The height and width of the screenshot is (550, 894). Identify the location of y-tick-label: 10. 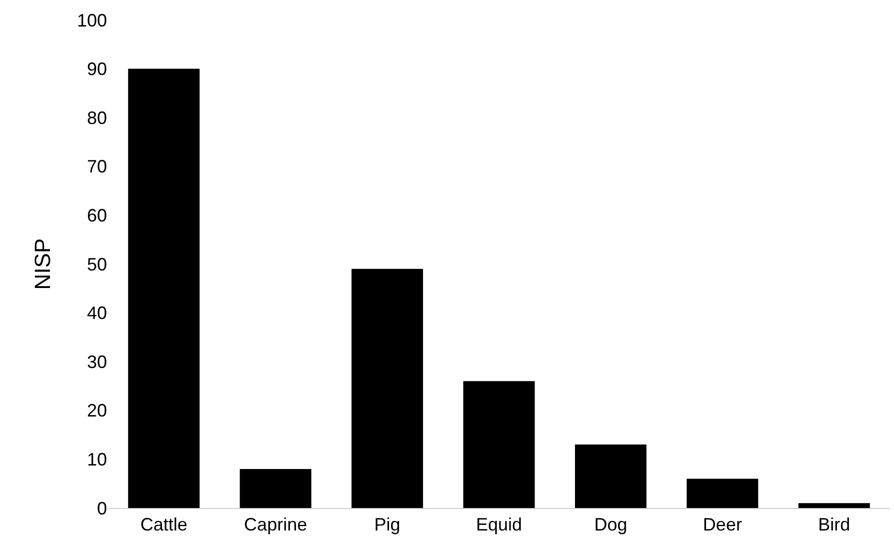
(96, 460).